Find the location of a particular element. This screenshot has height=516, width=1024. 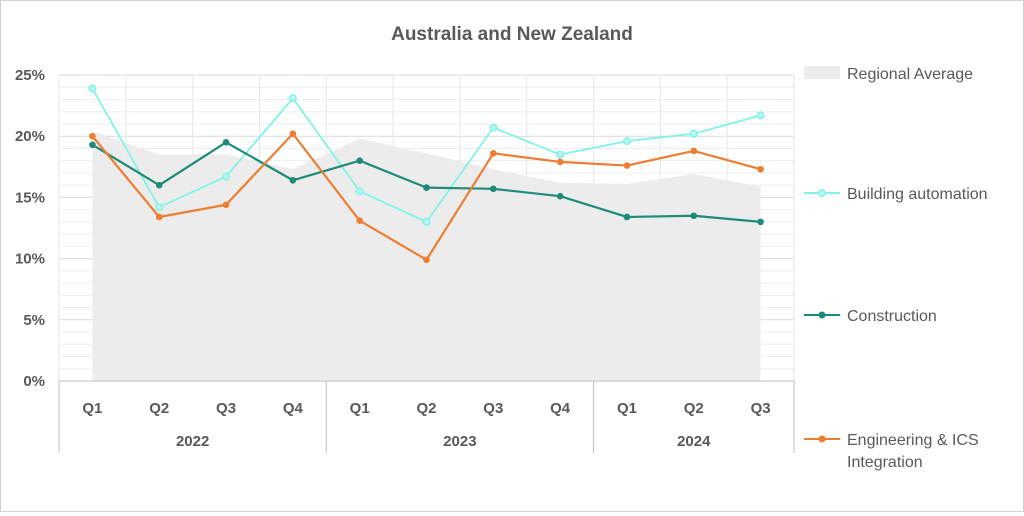

y-tick-label: 5% is located at coordinates (34, 320).